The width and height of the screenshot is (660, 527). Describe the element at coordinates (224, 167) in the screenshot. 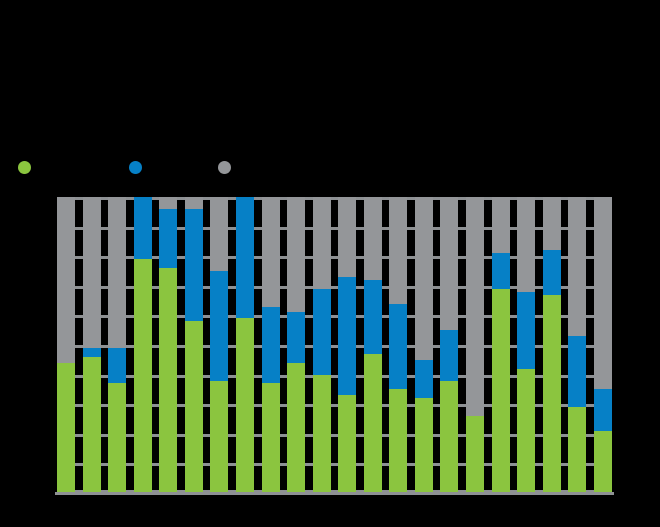

I see `legend-swatch-gray-icon` at that location.